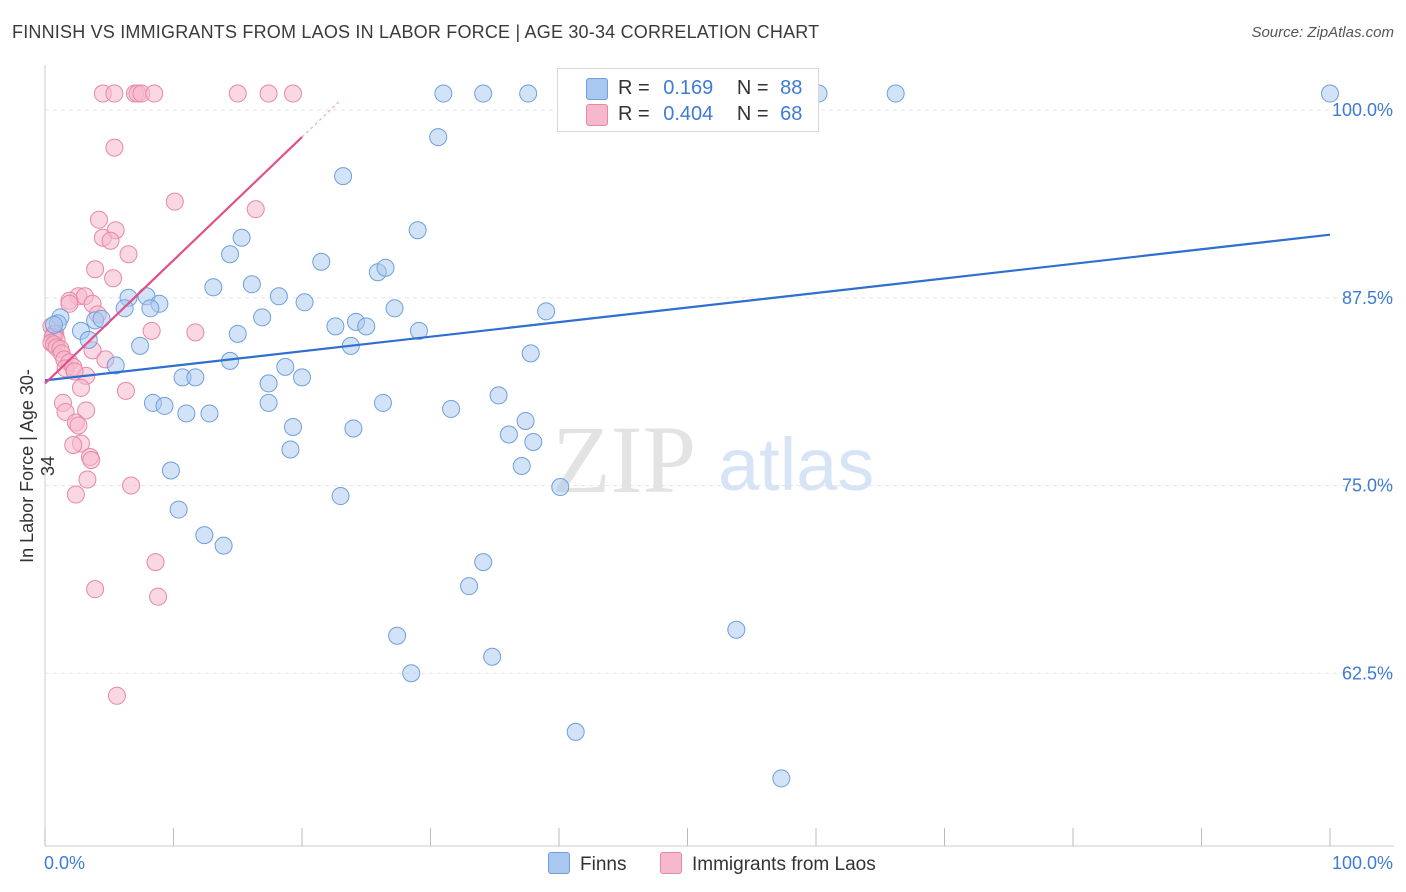 This screenshot has width=1406, height=892. What do you see at coordinates (172, 394) in the screenshot?
I see `laos-points` at bounding box center [172, 394].